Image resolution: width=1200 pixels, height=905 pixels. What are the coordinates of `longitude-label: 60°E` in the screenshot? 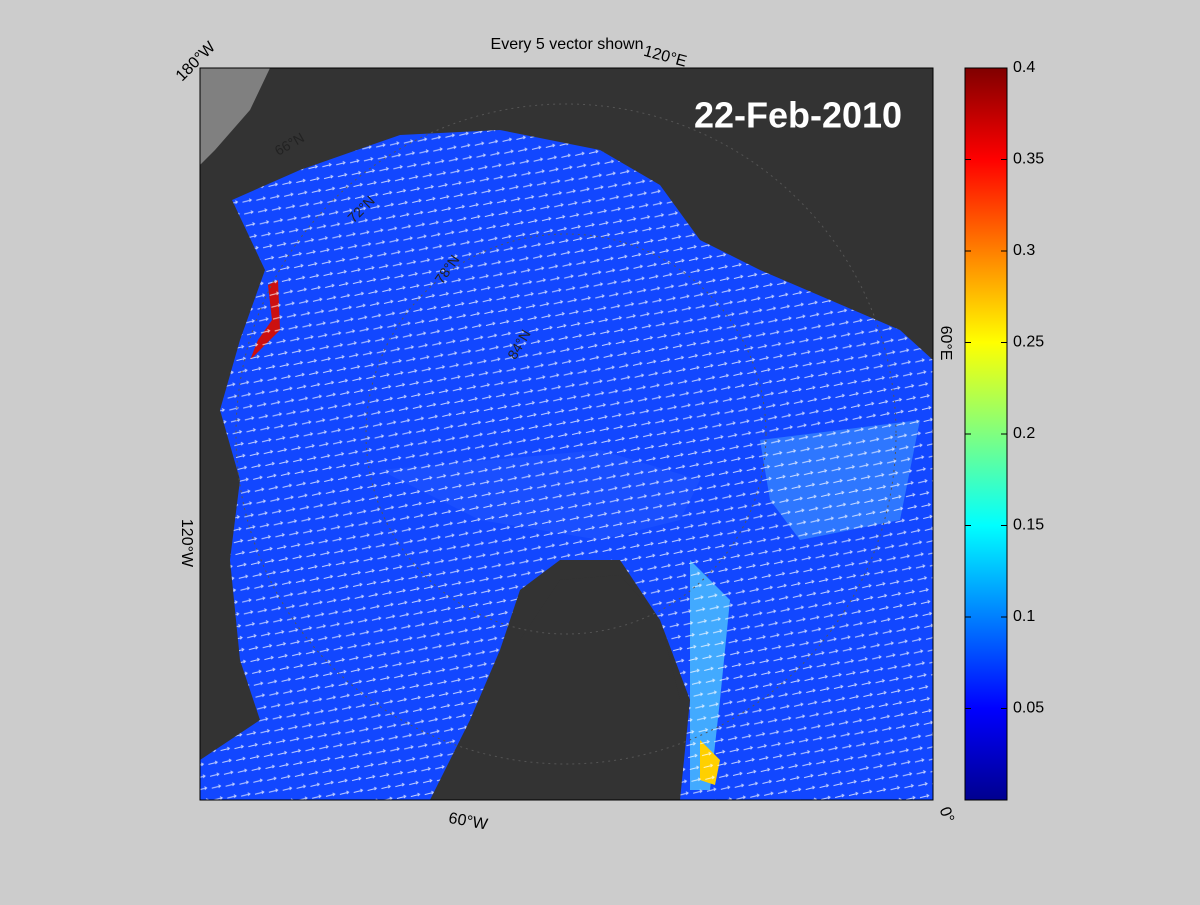 It's located at (945, 343).